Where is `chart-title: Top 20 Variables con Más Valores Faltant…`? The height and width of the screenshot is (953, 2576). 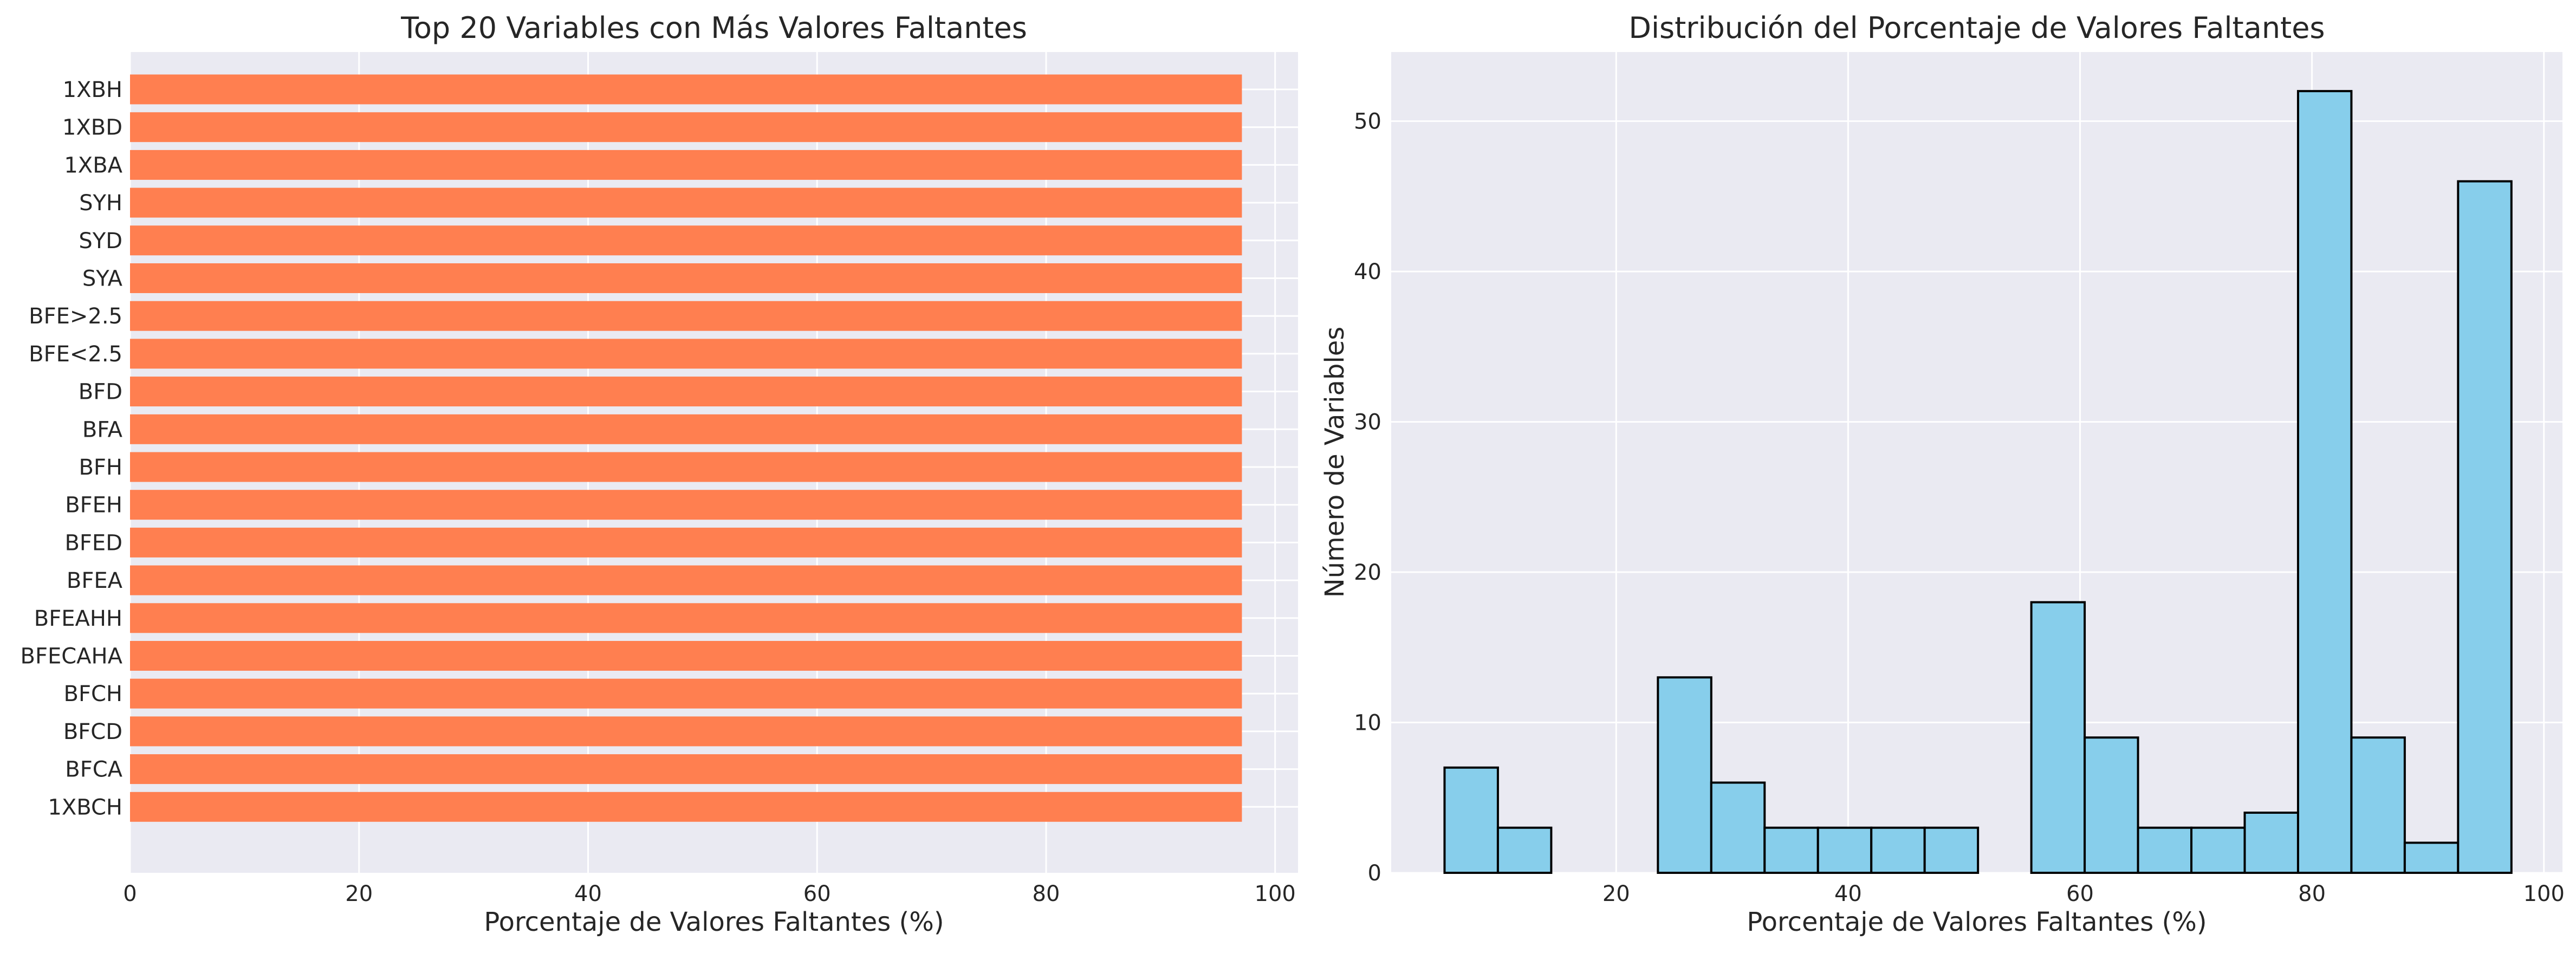 chart-title: Top 20 Variables con Más Valores Faltant… is located at coordinates (714, 28).